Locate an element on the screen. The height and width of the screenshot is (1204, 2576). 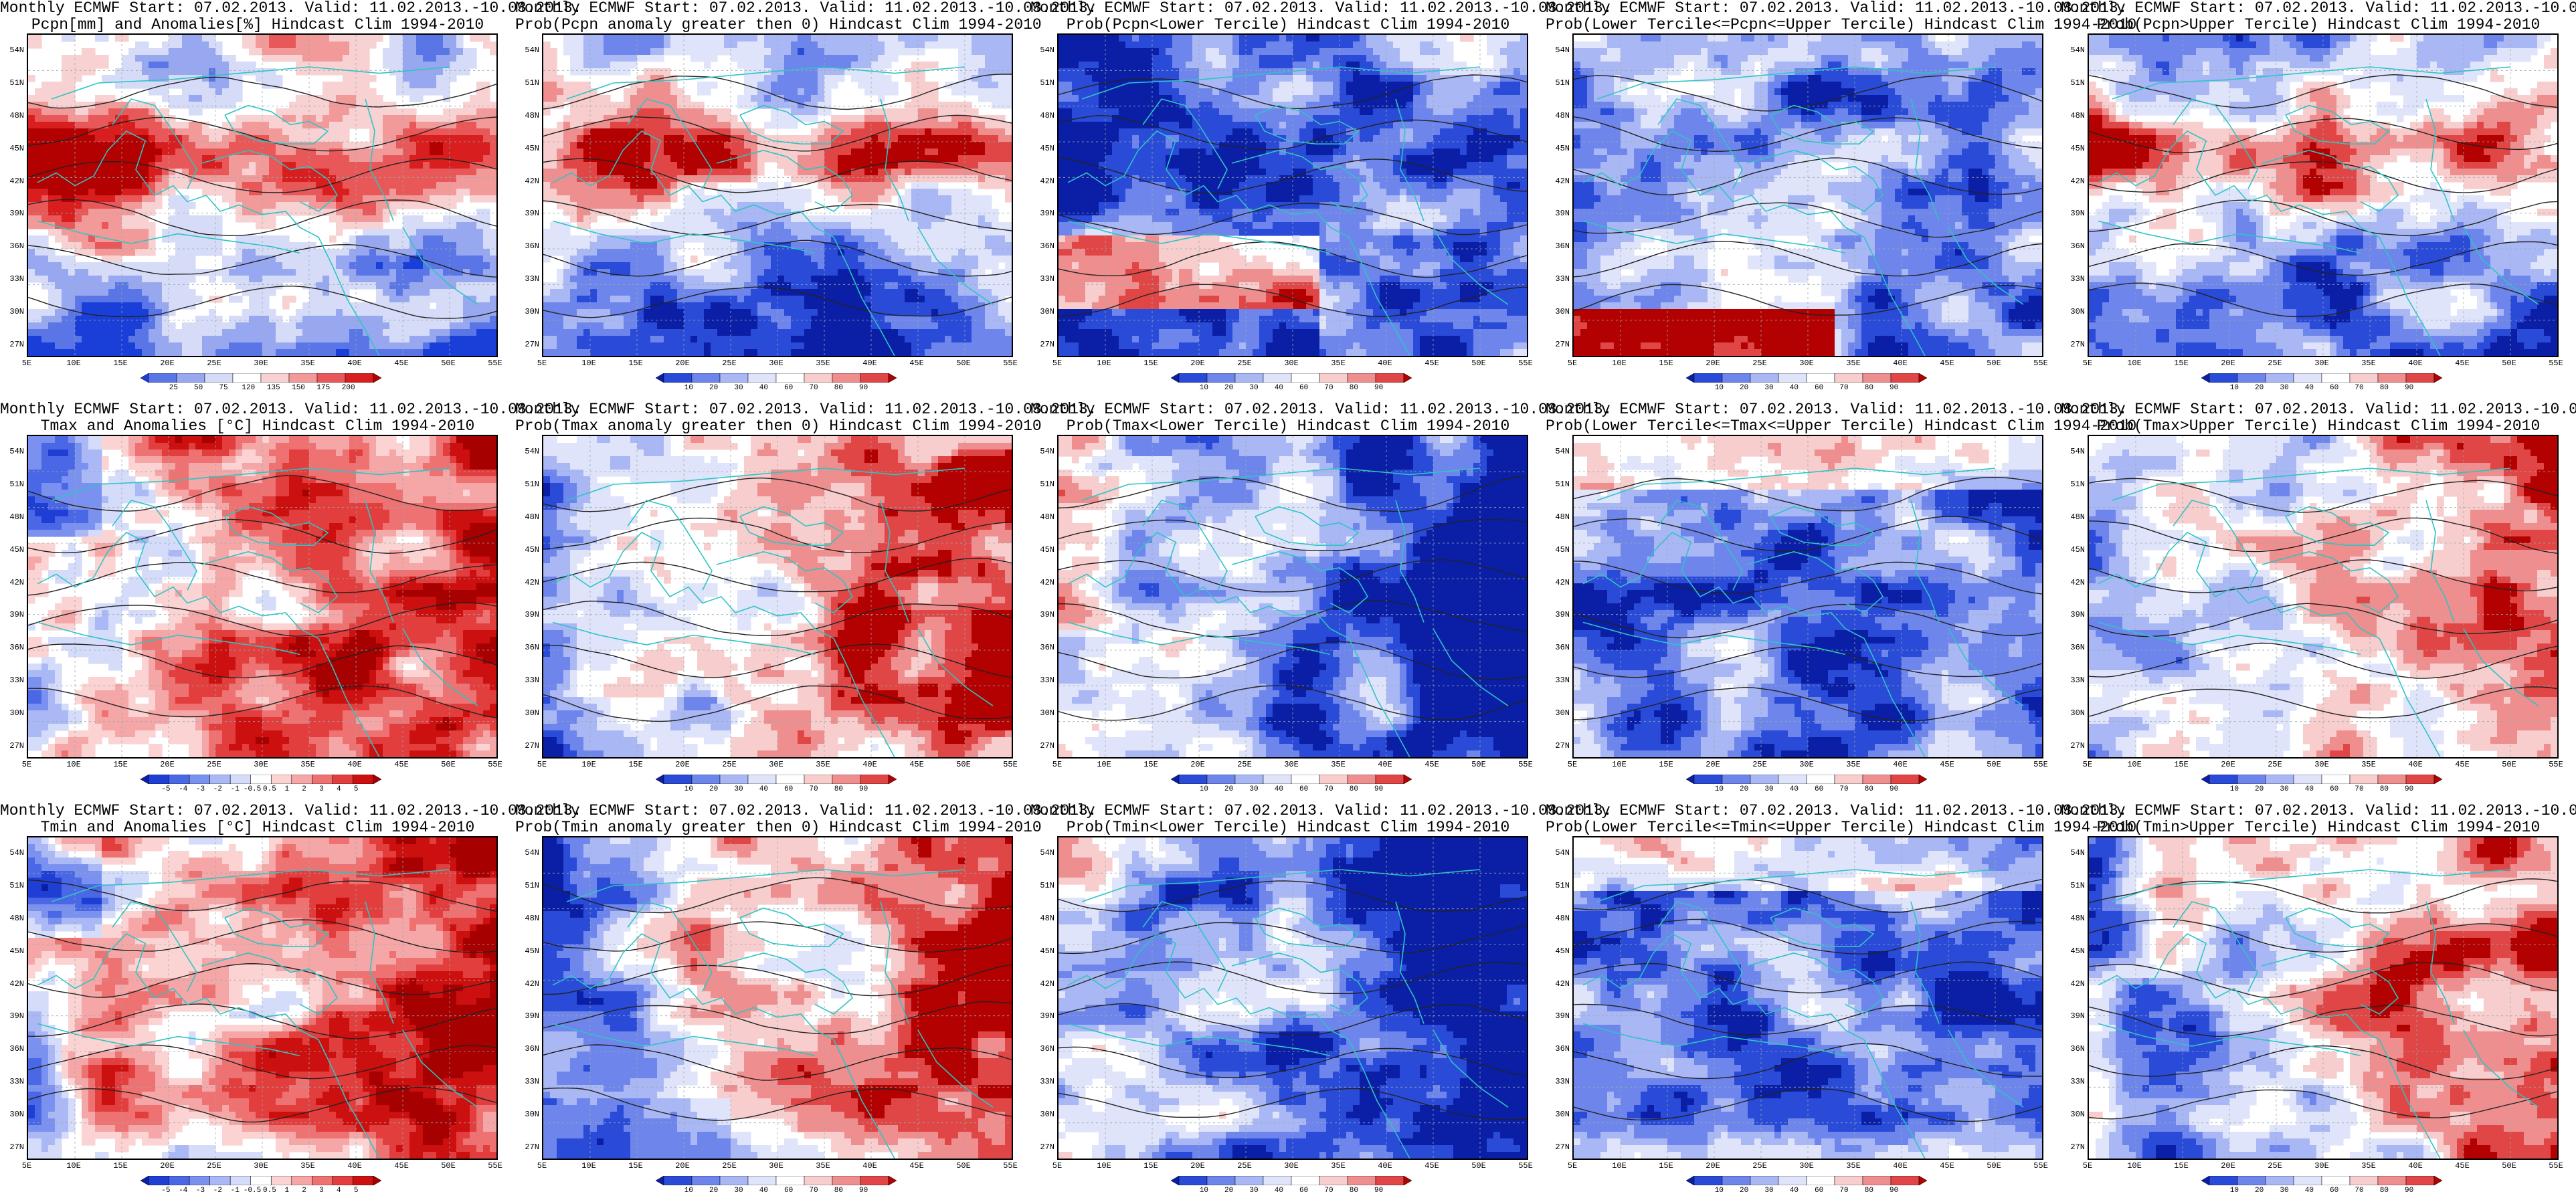
longitude-label: 5E is located at coordinates (542, 363).